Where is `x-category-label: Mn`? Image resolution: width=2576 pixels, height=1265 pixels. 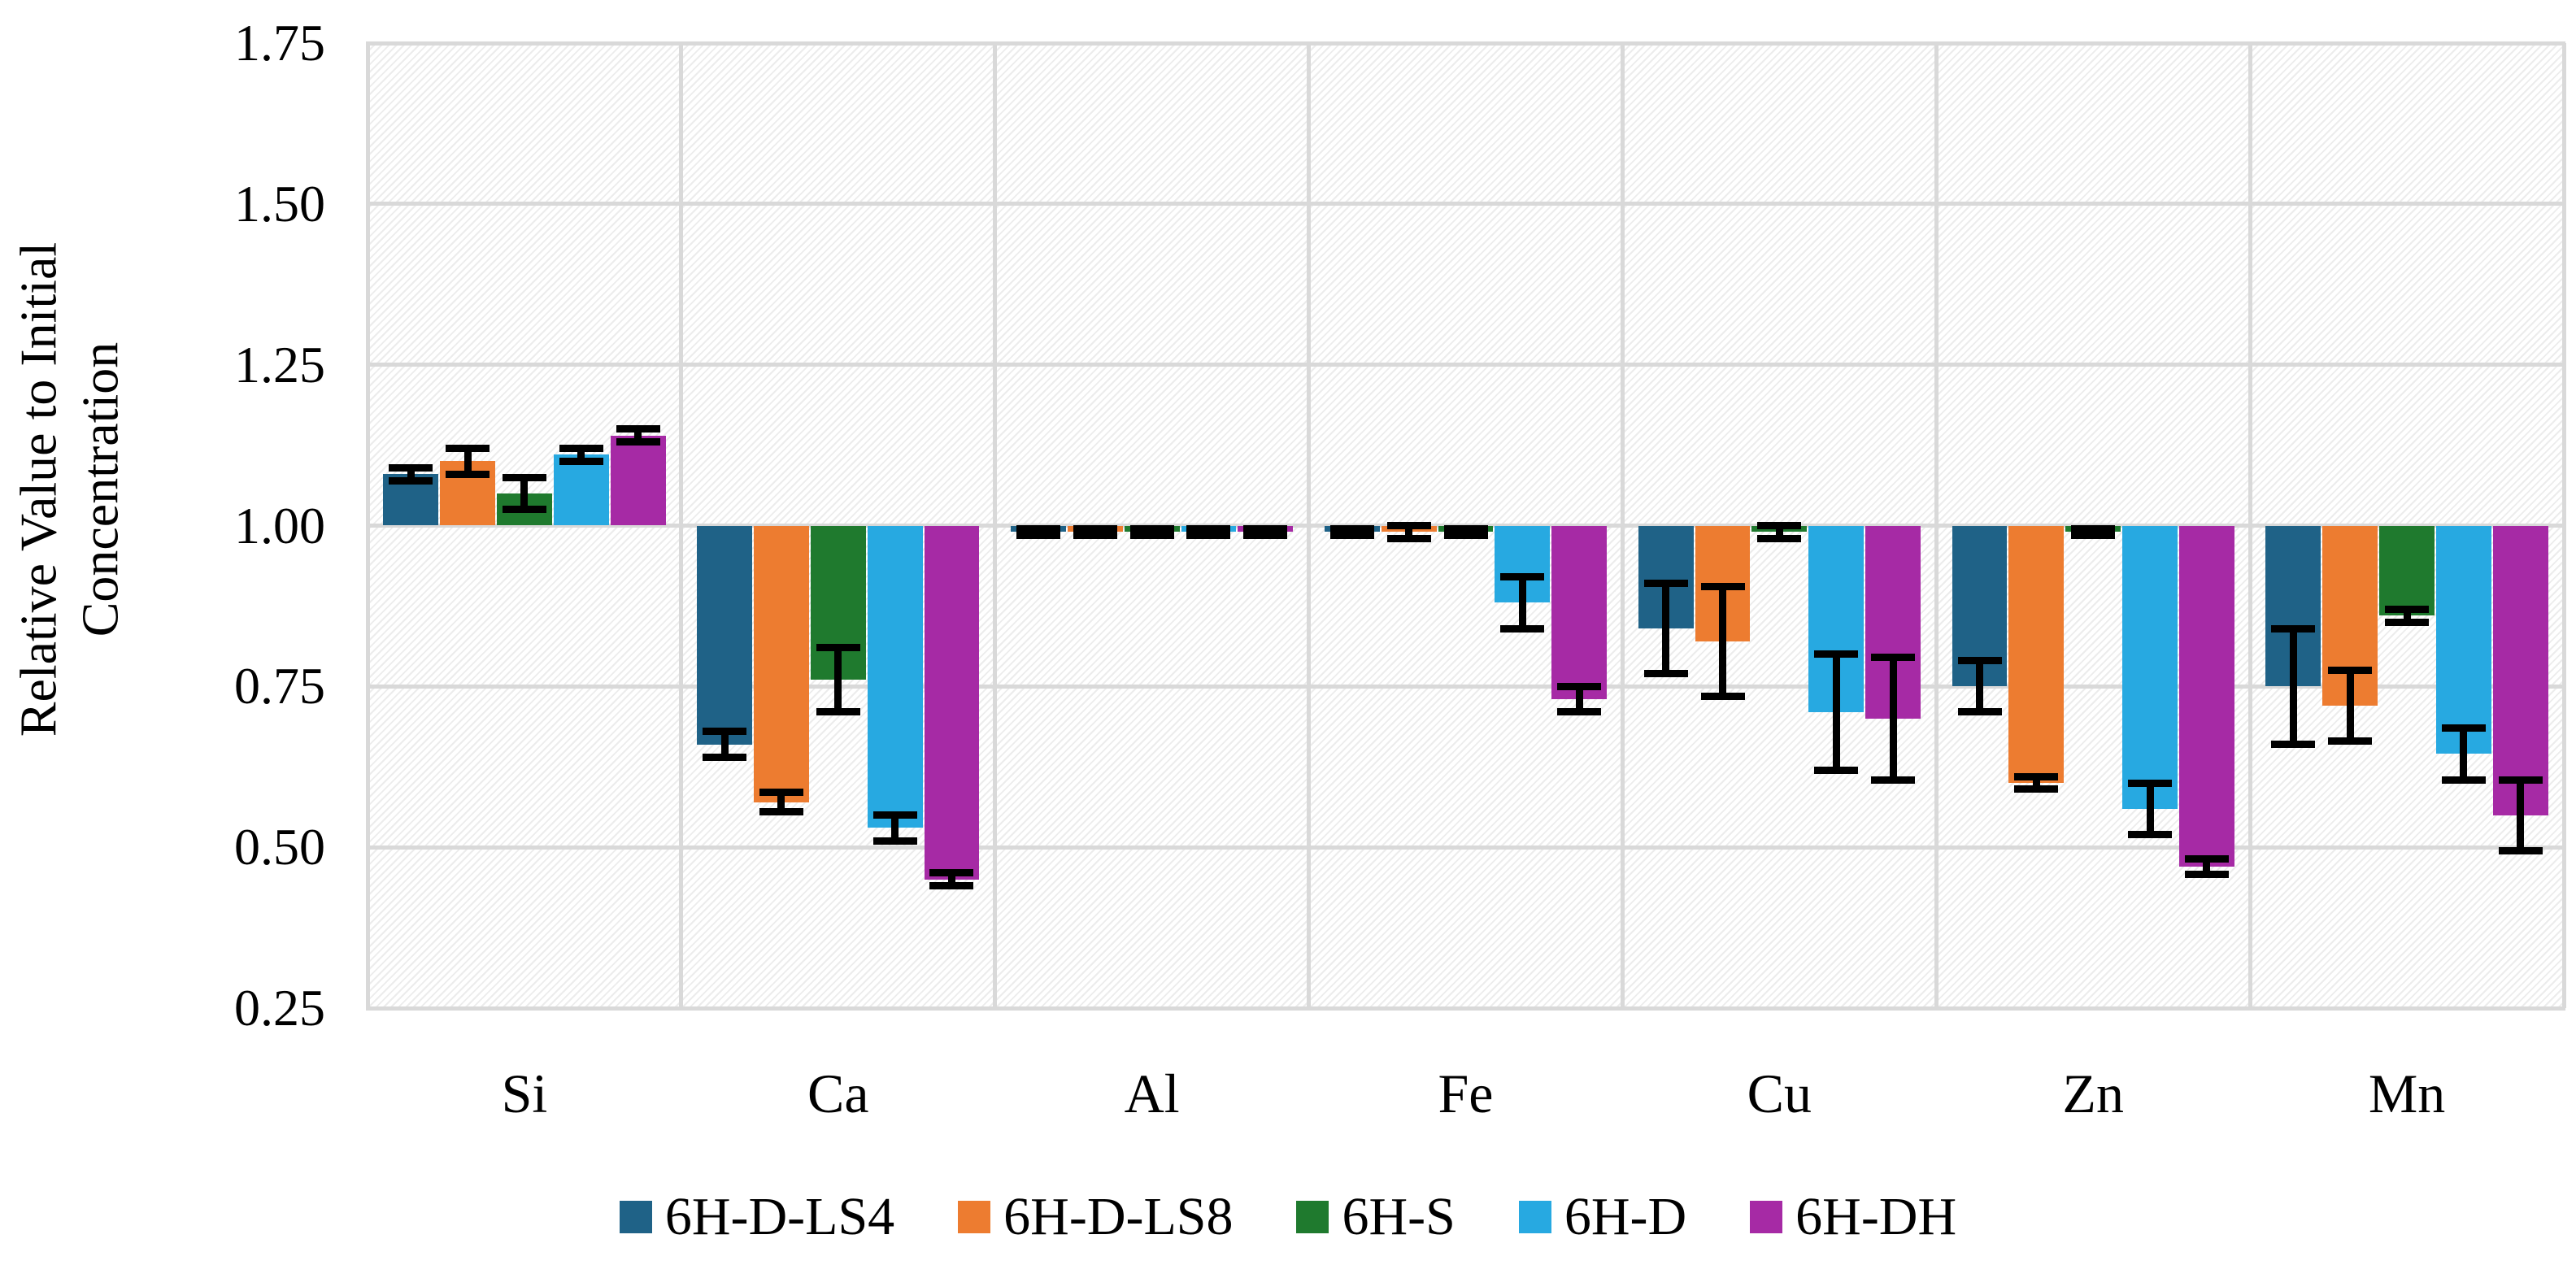 x-category-label: Mn is located at coordinates (2407, 1093).